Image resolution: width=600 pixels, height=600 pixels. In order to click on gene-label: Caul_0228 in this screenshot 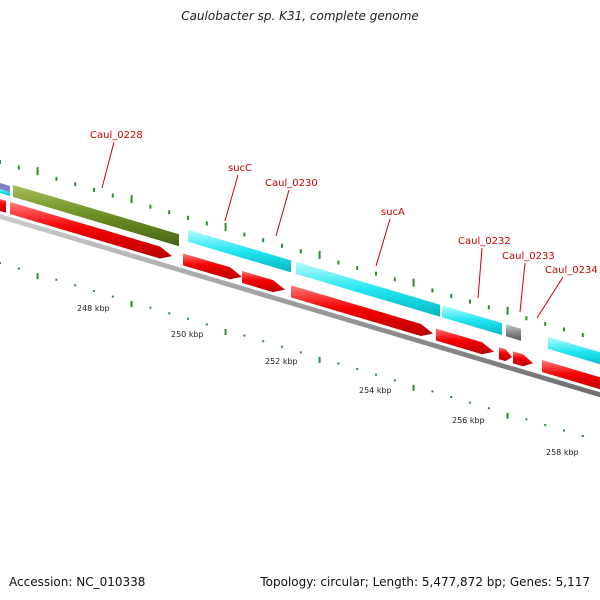, I will do `click(116, 135)`.